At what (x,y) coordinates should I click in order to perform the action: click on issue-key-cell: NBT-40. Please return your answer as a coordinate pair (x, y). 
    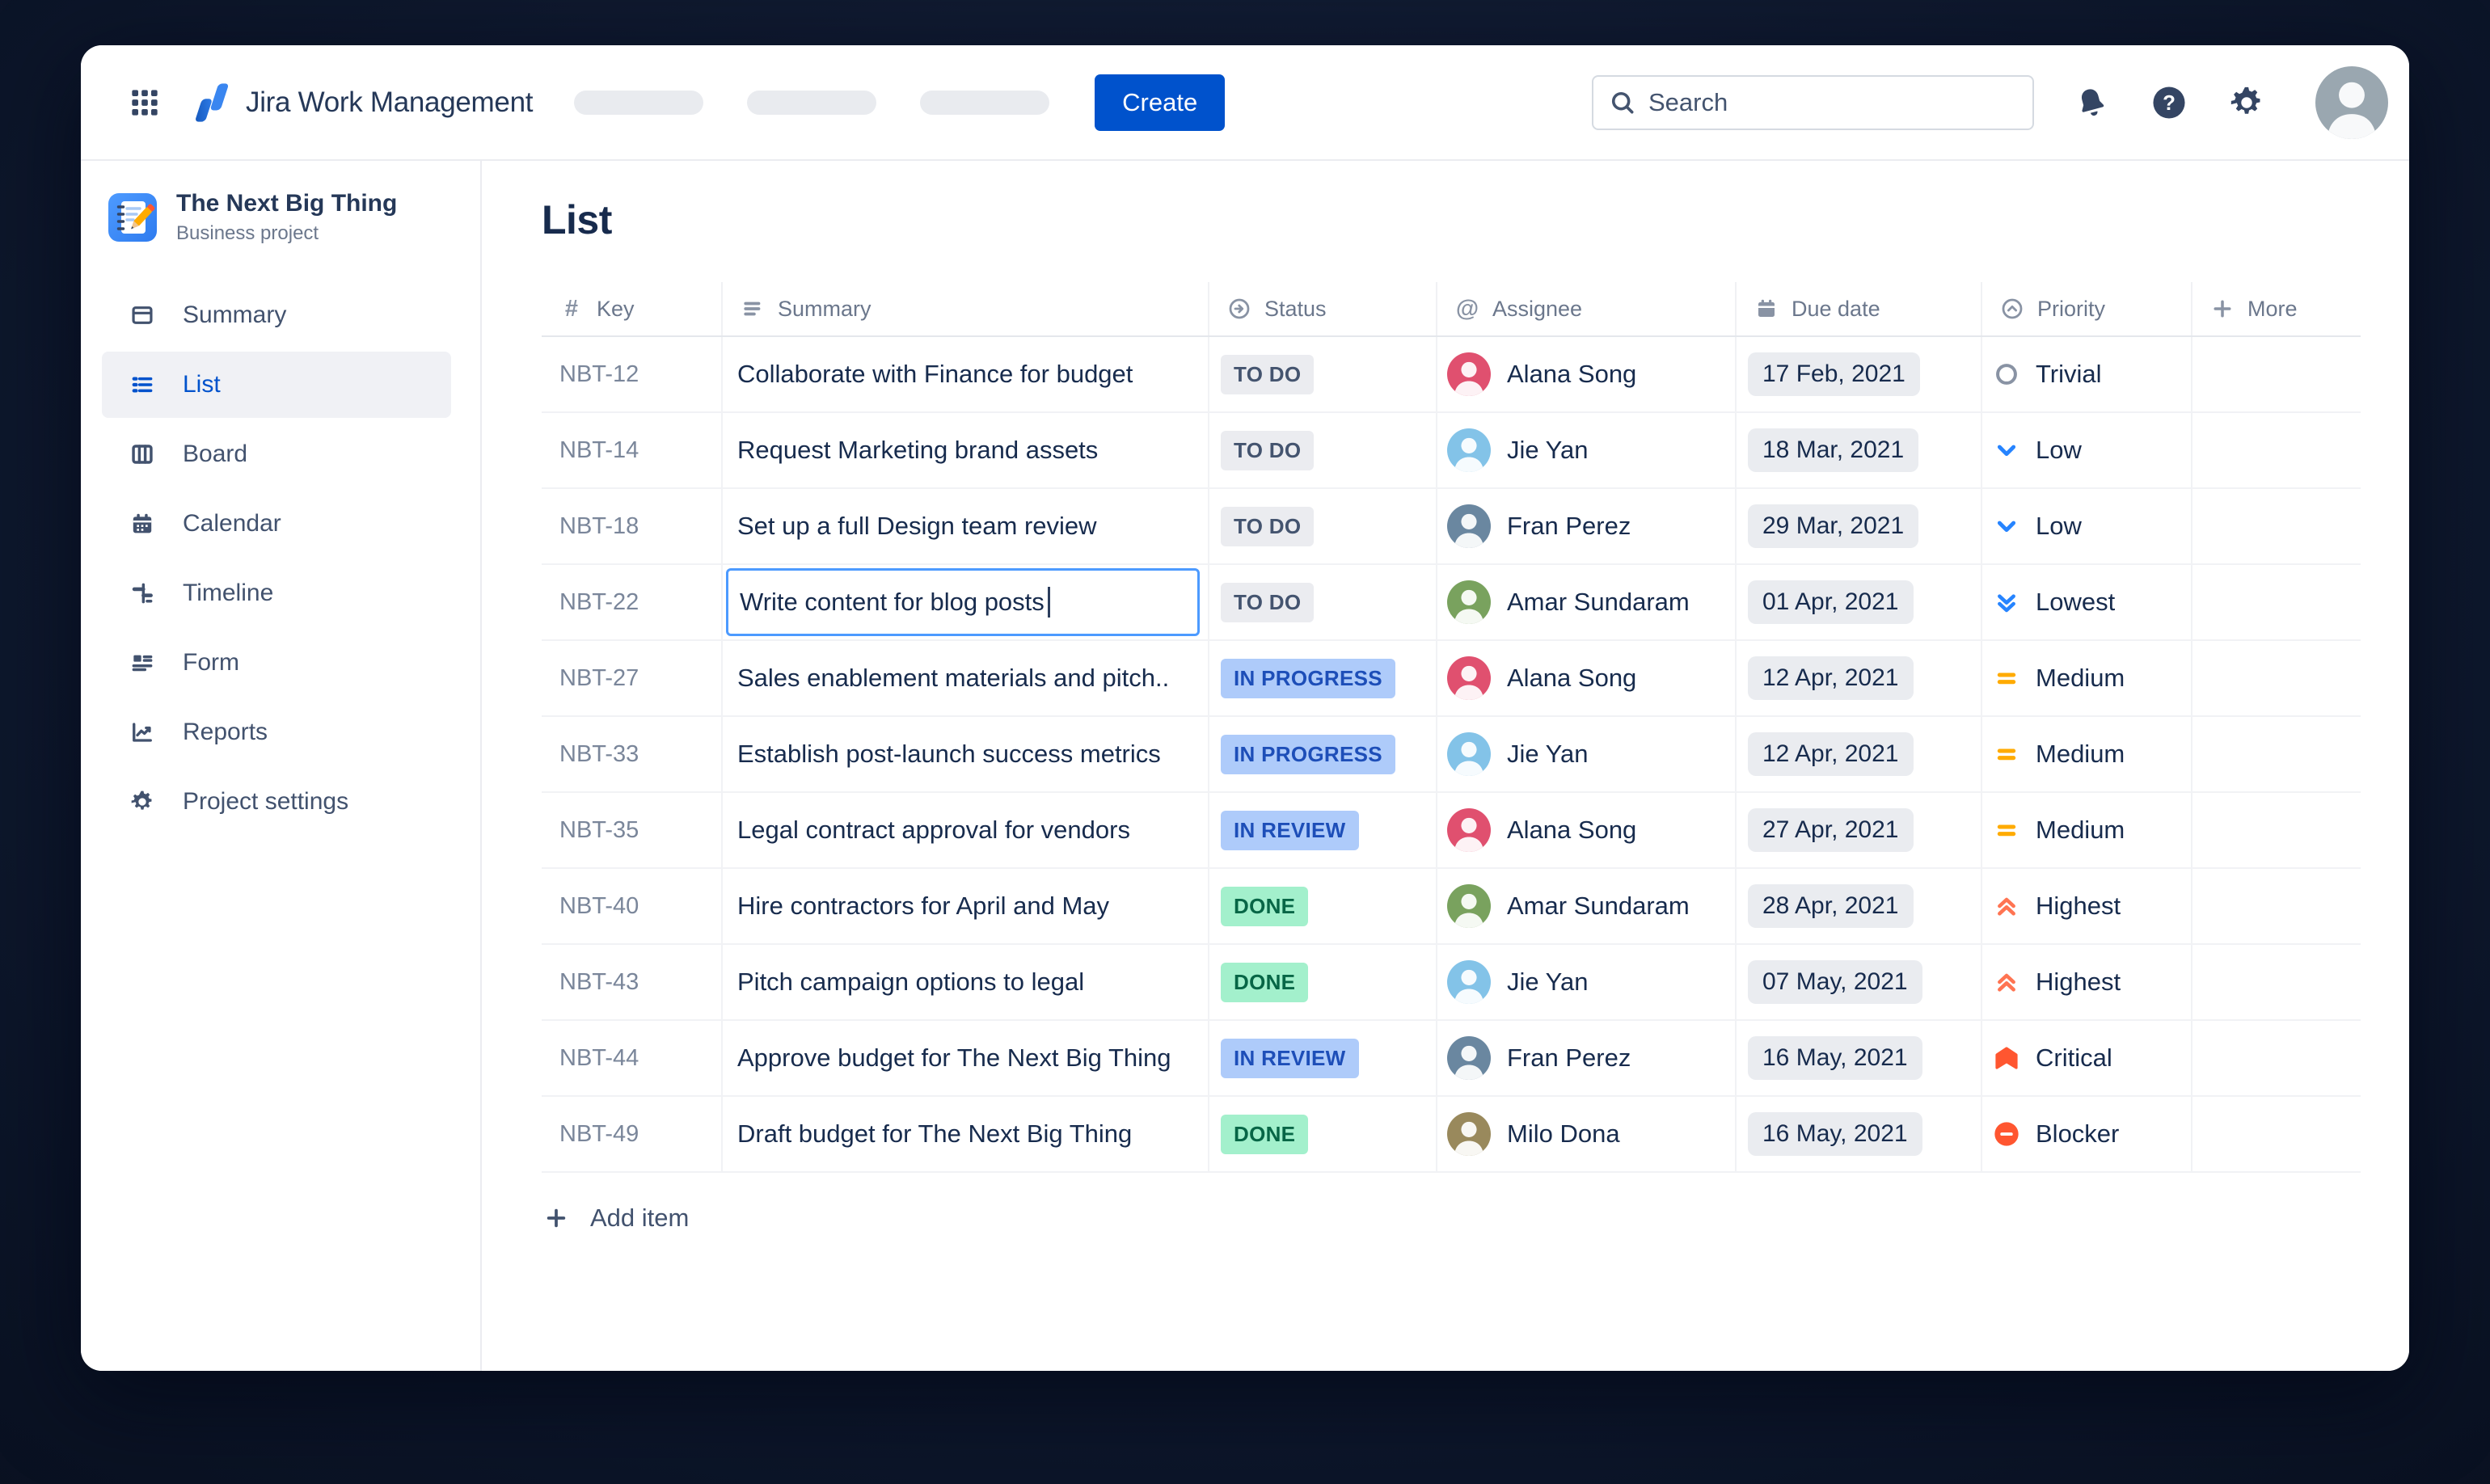
    Looking at the image, I should click on (632, 906).